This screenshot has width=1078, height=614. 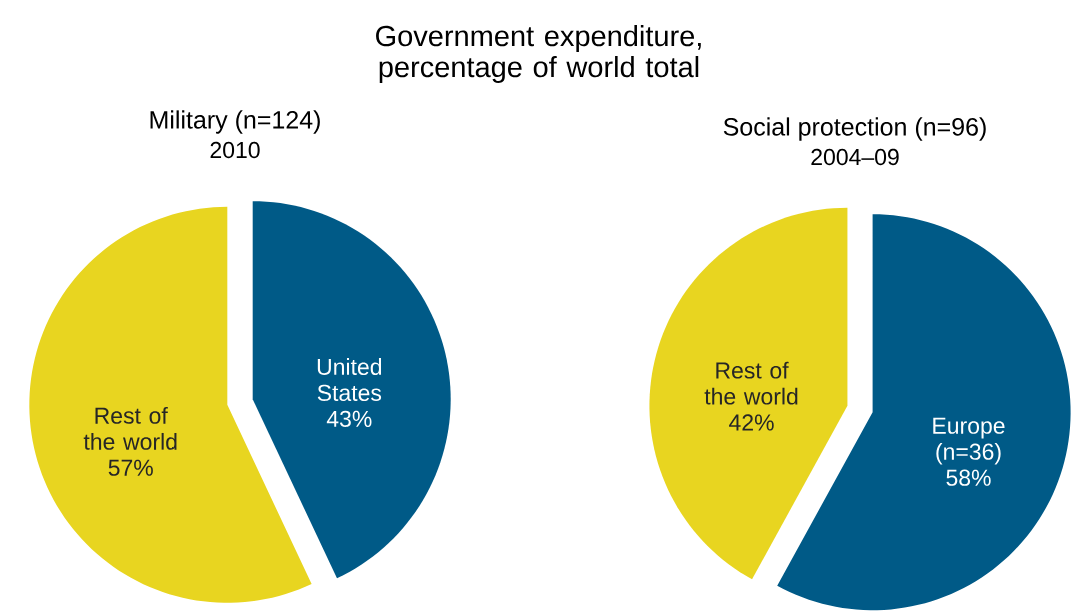 What do you see at coordinates (349, 380) in the screenshot?
I see `slice-label: United States` at bounding box center [349, 380].